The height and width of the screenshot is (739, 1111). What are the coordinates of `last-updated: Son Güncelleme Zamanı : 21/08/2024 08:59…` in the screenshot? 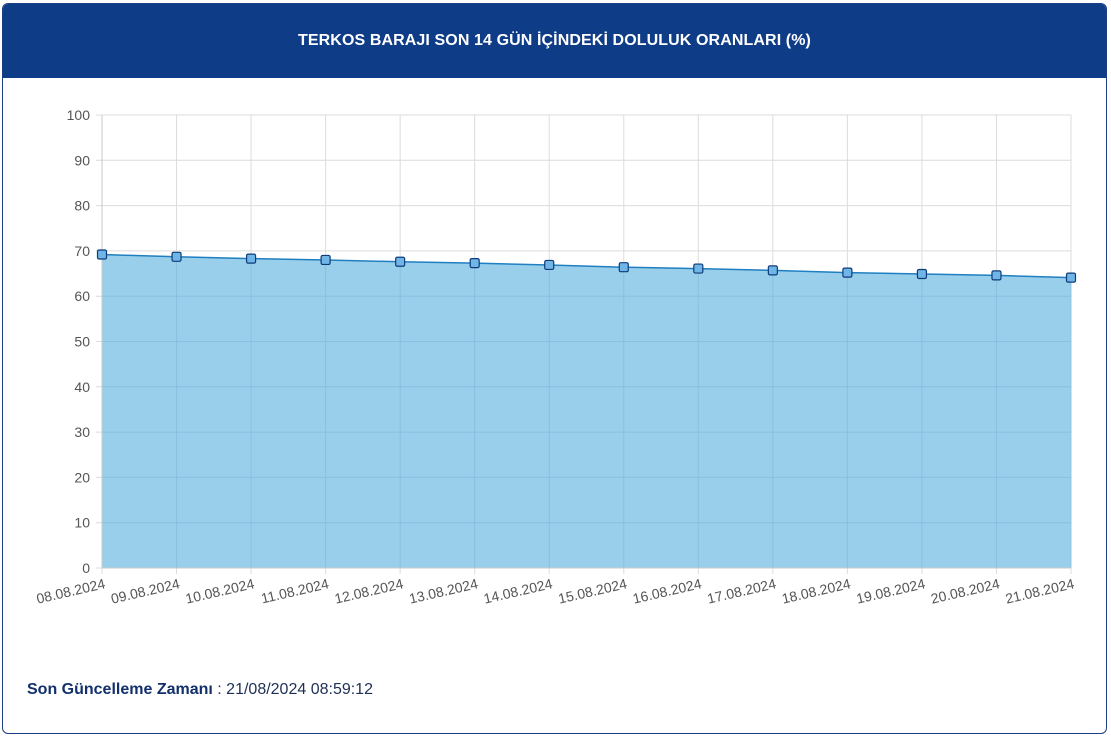 It's located at (200, 690).